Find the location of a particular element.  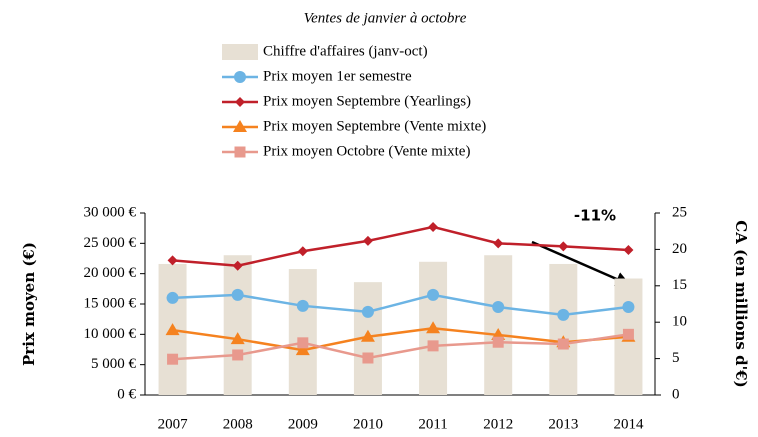

y-axis-label: Prix moyen (€) is located at coordinates (29, 304).